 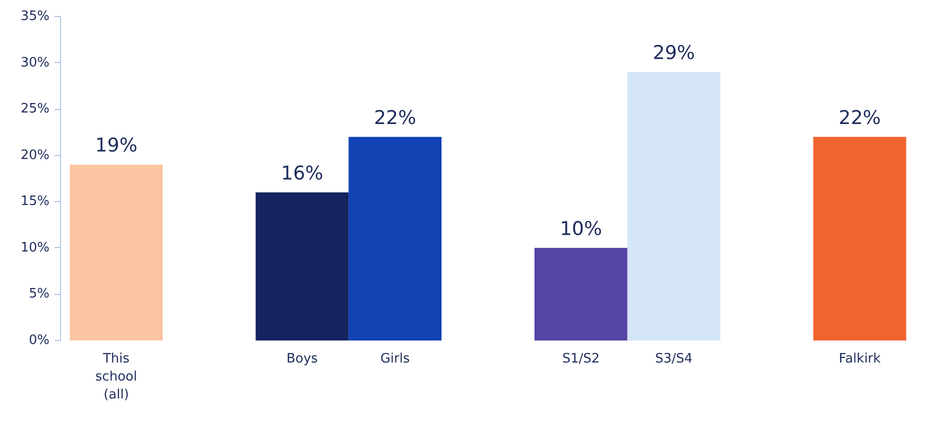 I want to click on data-label: 19%, so click(x=116, y=145).